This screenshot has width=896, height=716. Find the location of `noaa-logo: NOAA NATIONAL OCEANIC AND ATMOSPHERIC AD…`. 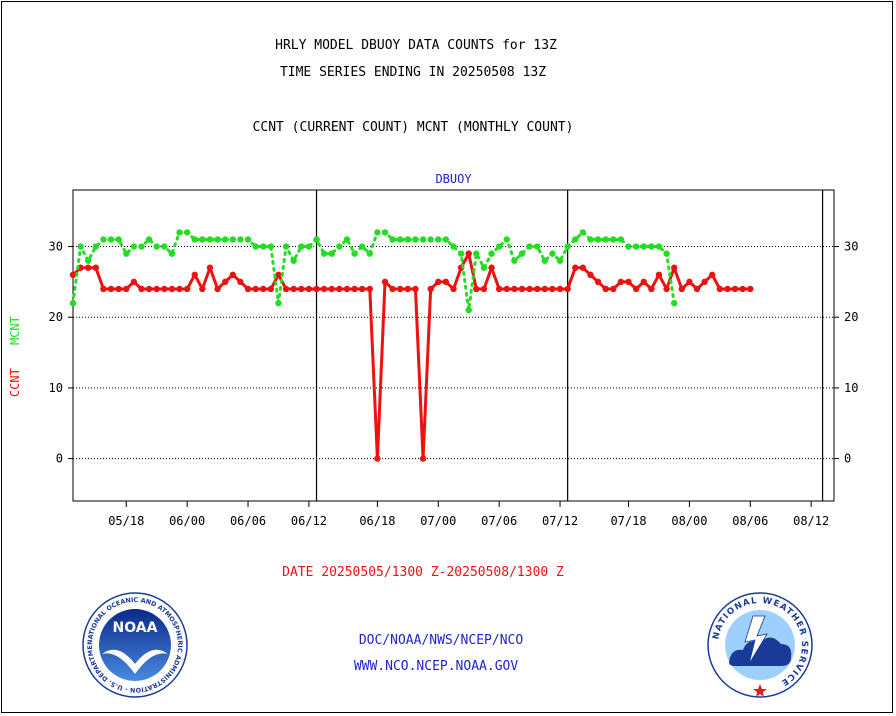

noaa-logo: NOAA NATIONAL OCEANIC AND ATMOSPHERIC AD… is located at coordinates (135, 645).